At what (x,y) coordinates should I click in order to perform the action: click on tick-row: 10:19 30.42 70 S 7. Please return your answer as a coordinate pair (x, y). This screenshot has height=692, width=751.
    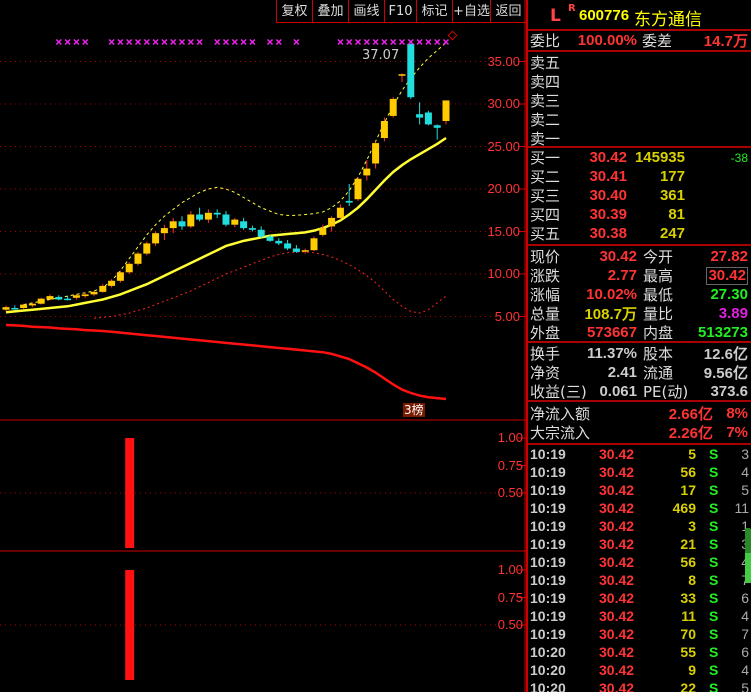
    Looking at the image, I should click on (639, 635).